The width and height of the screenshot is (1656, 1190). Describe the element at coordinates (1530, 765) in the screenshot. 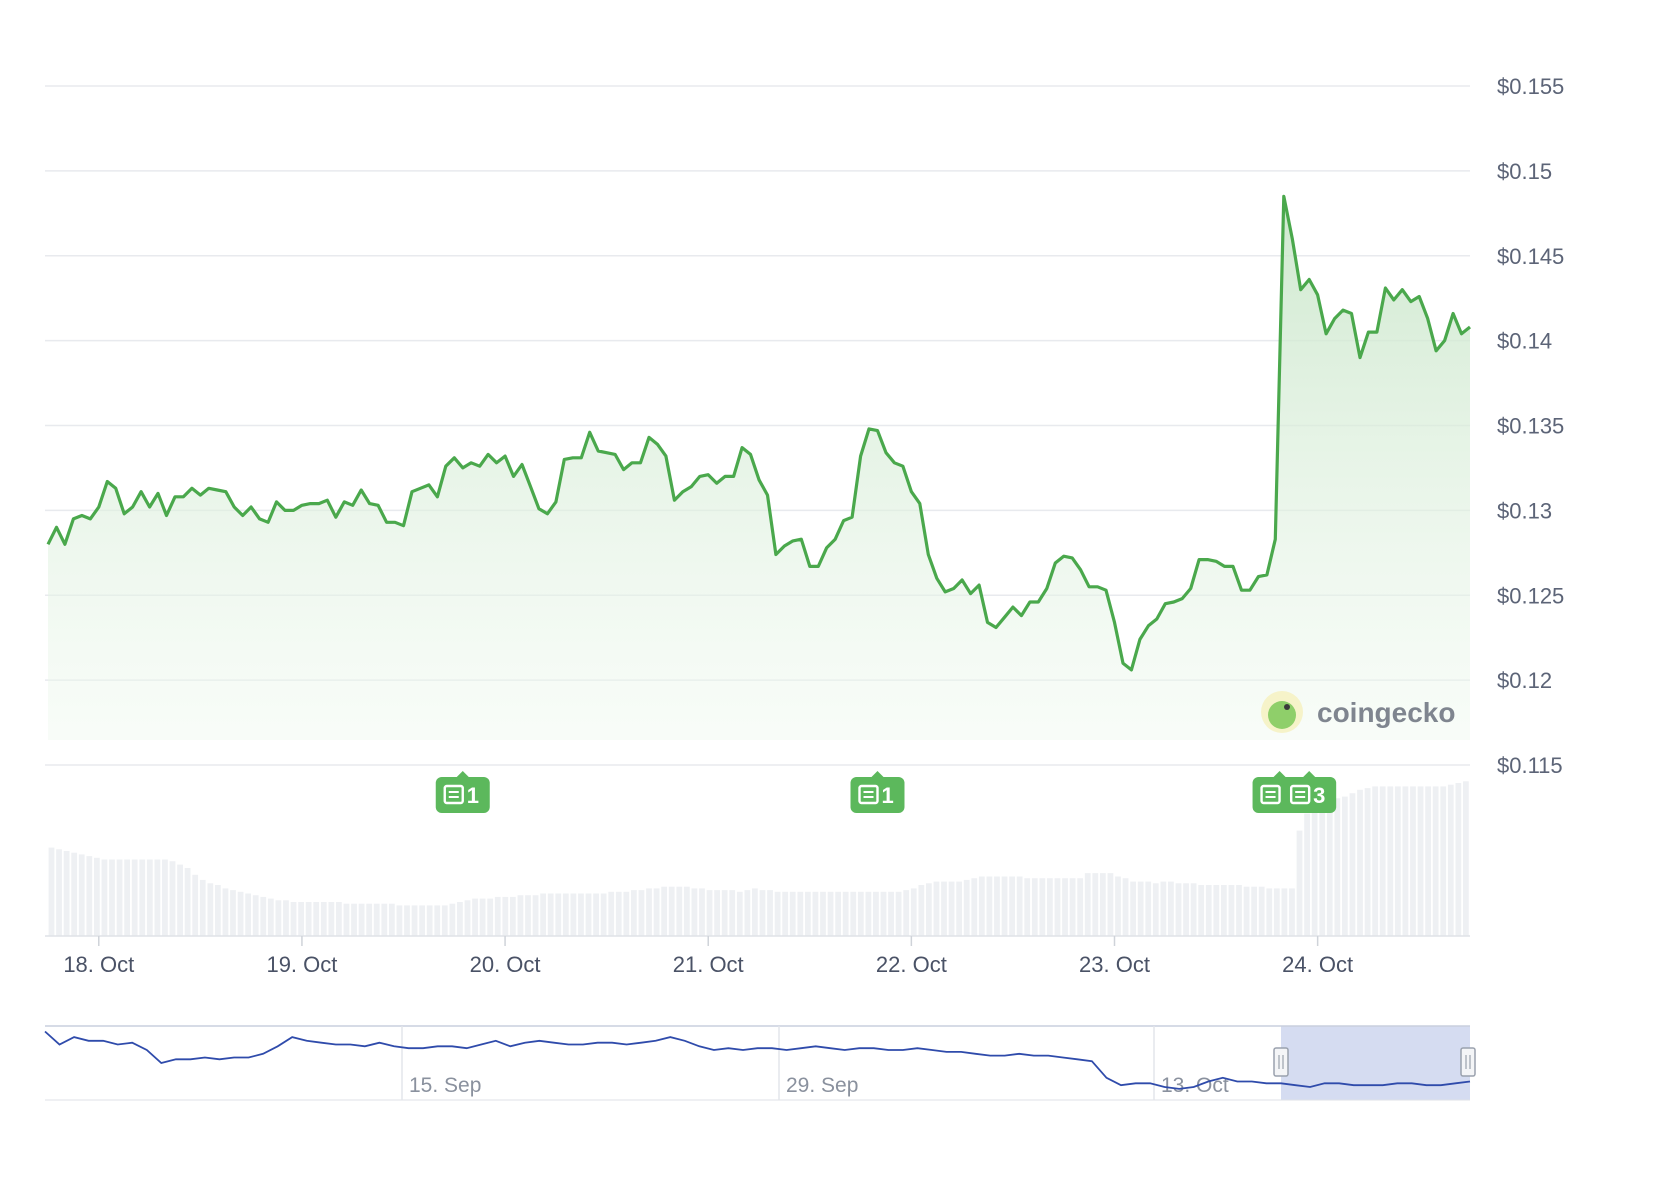

I see `y-tick-label: $0.115` at that location.